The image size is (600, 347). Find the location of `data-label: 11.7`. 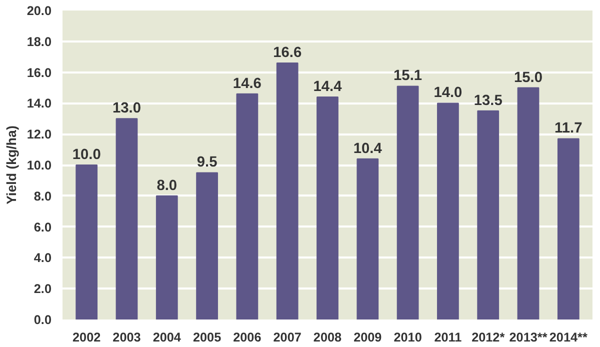

data-label: 11.7 is located at coordinates (568, 128).